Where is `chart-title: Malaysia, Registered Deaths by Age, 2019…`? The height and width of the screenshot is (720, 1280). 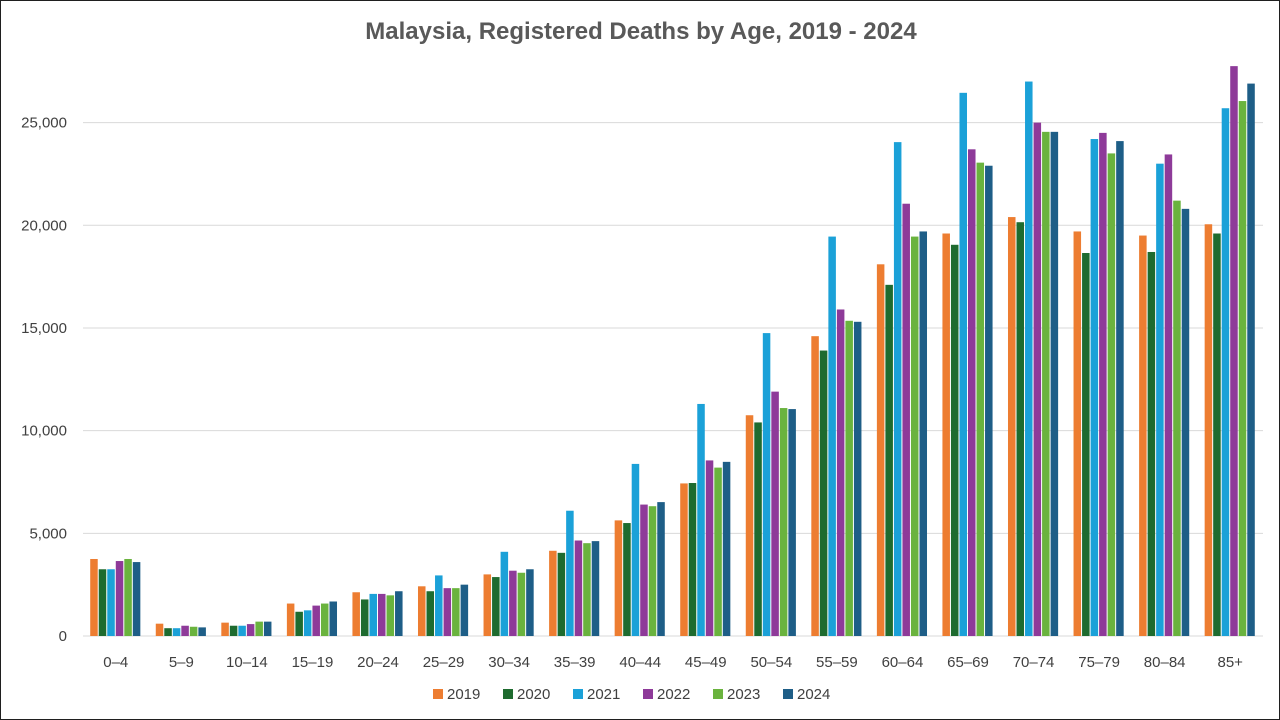
chart-title: Malaysia, Registered Deaths by Age, 2019… is located at coordinates (641, 31).